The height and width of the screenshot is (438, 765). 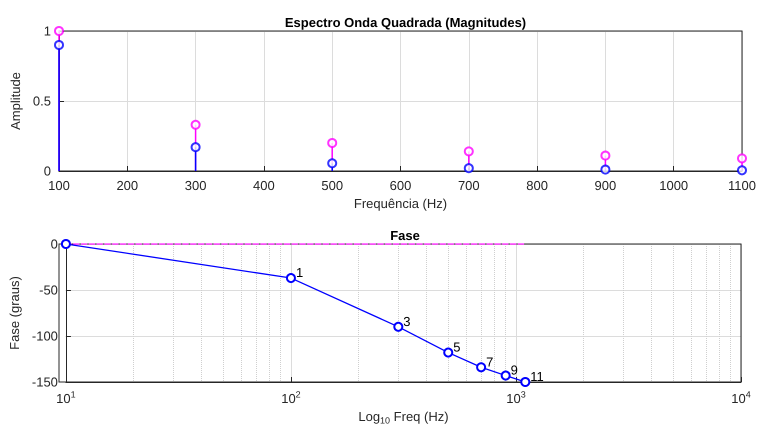 I want to click on annotation: 7, so click(x=490, y=362).